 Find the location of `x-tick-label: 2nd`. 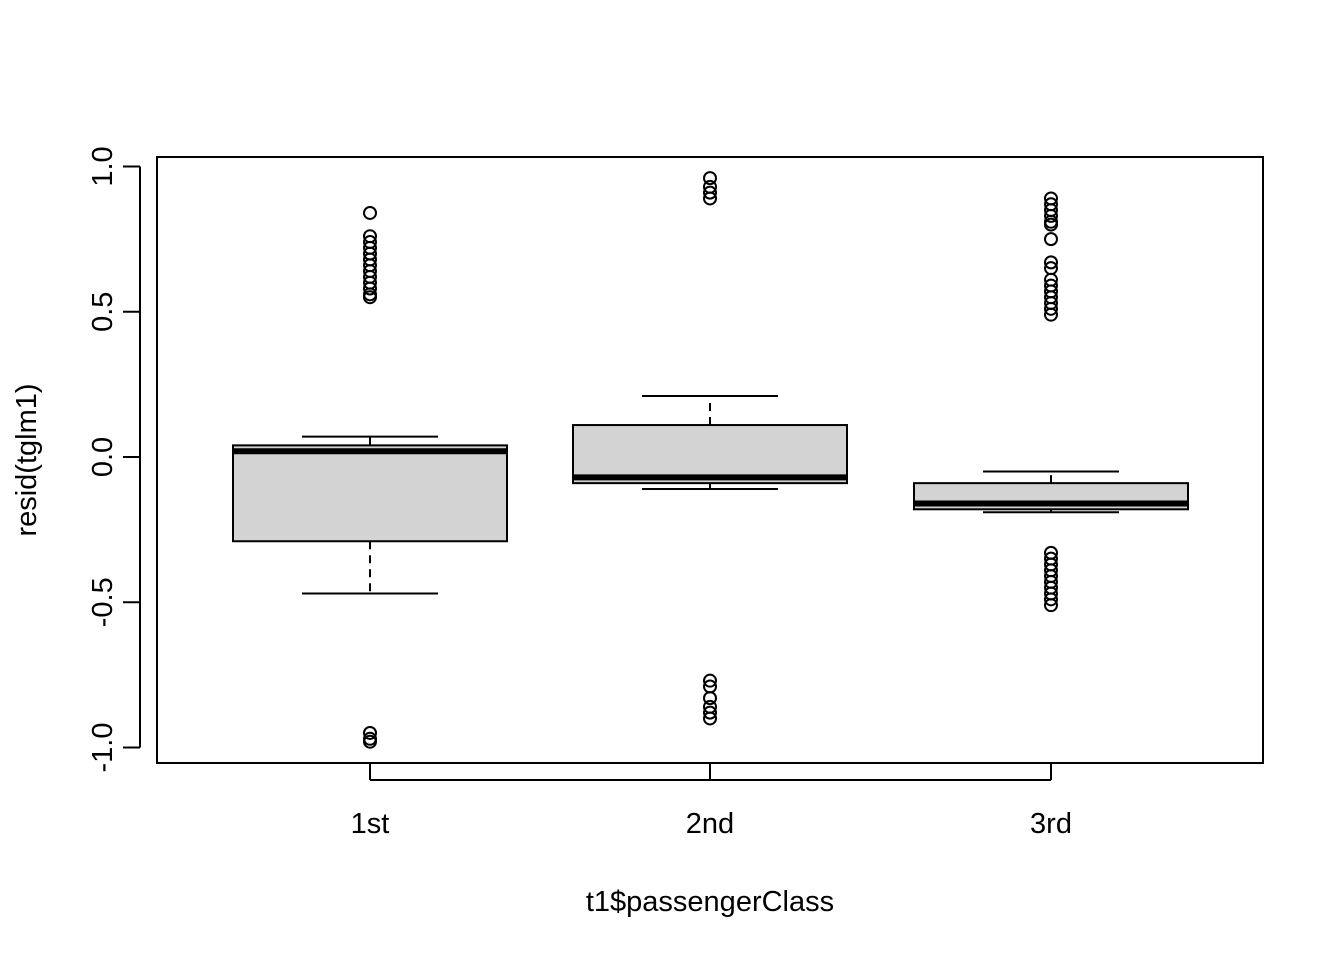

x-tick-label: 2nd is located at coordinates (710, 824).